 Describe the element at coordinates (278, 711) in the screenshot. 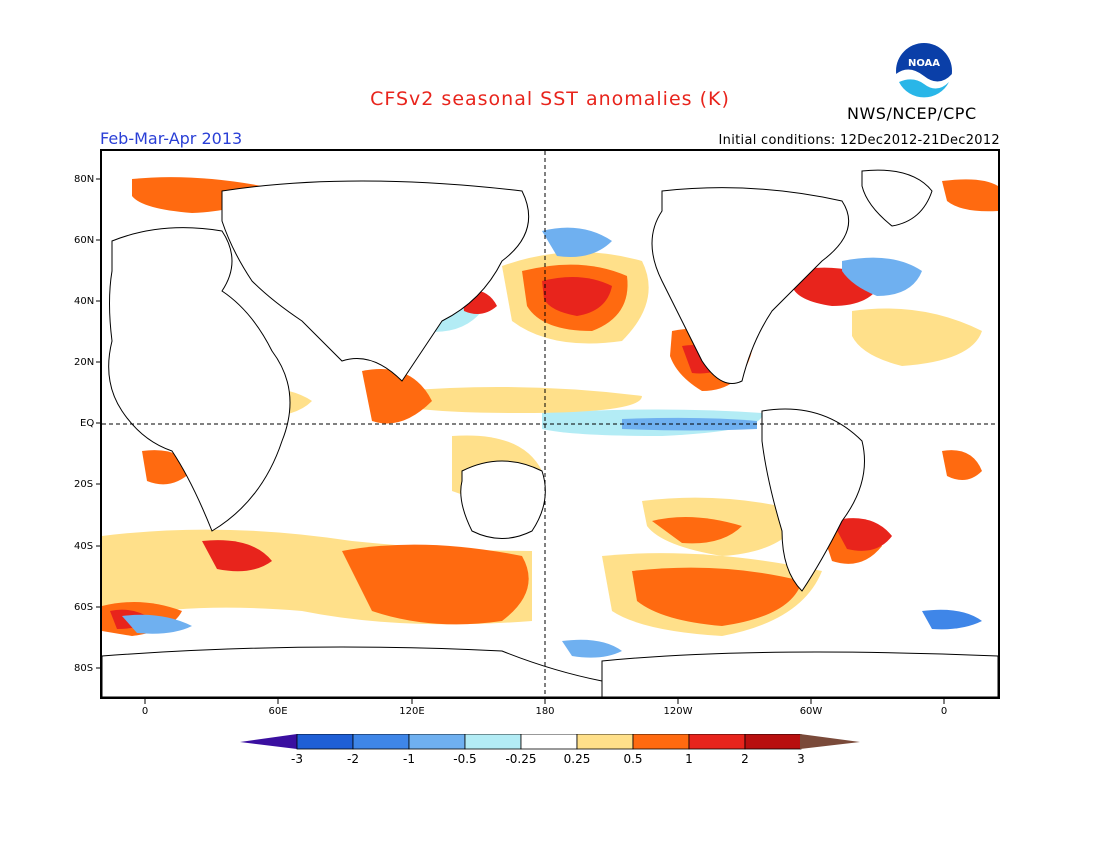

I see `lon-label-60e: 60E` at that location.